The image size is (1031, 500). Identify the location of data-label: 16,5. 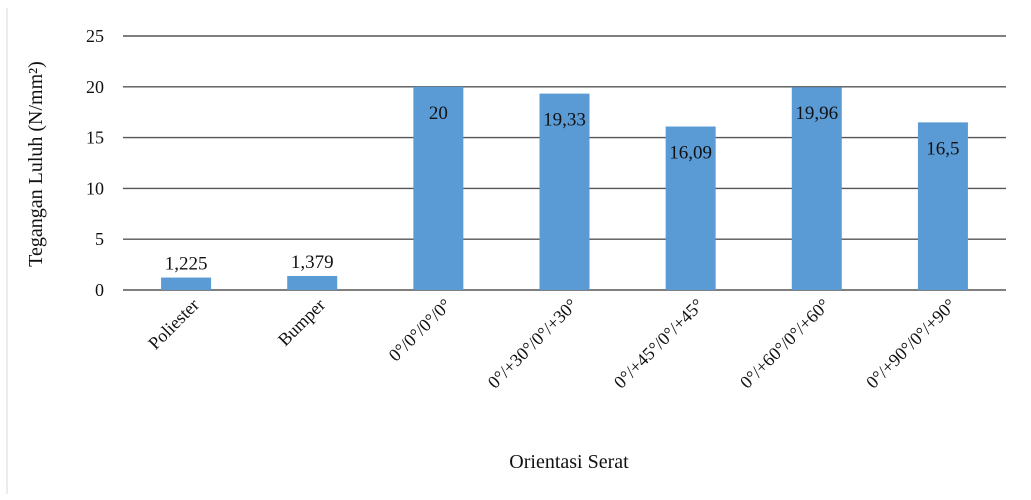
(942, 148).